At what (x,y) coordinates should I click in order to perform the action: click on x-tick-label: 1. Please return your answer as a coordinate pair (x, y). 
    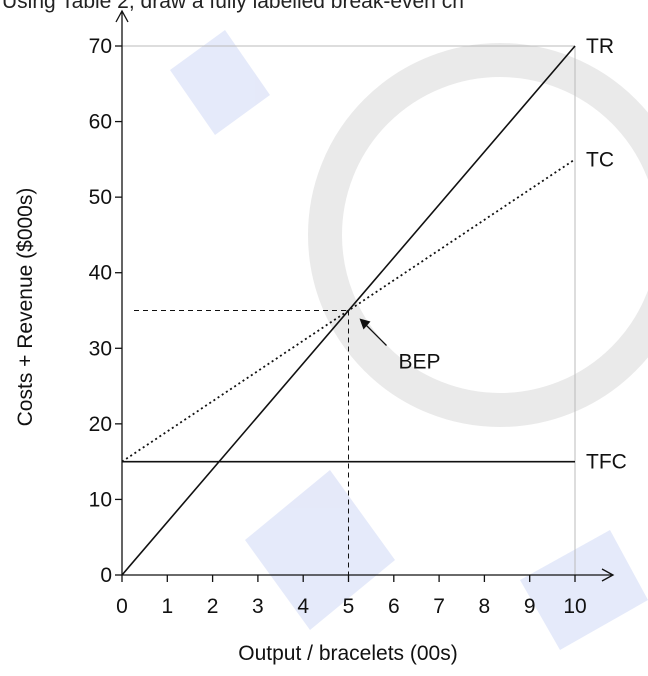
    Looking at the image, I should click on (167, 606).